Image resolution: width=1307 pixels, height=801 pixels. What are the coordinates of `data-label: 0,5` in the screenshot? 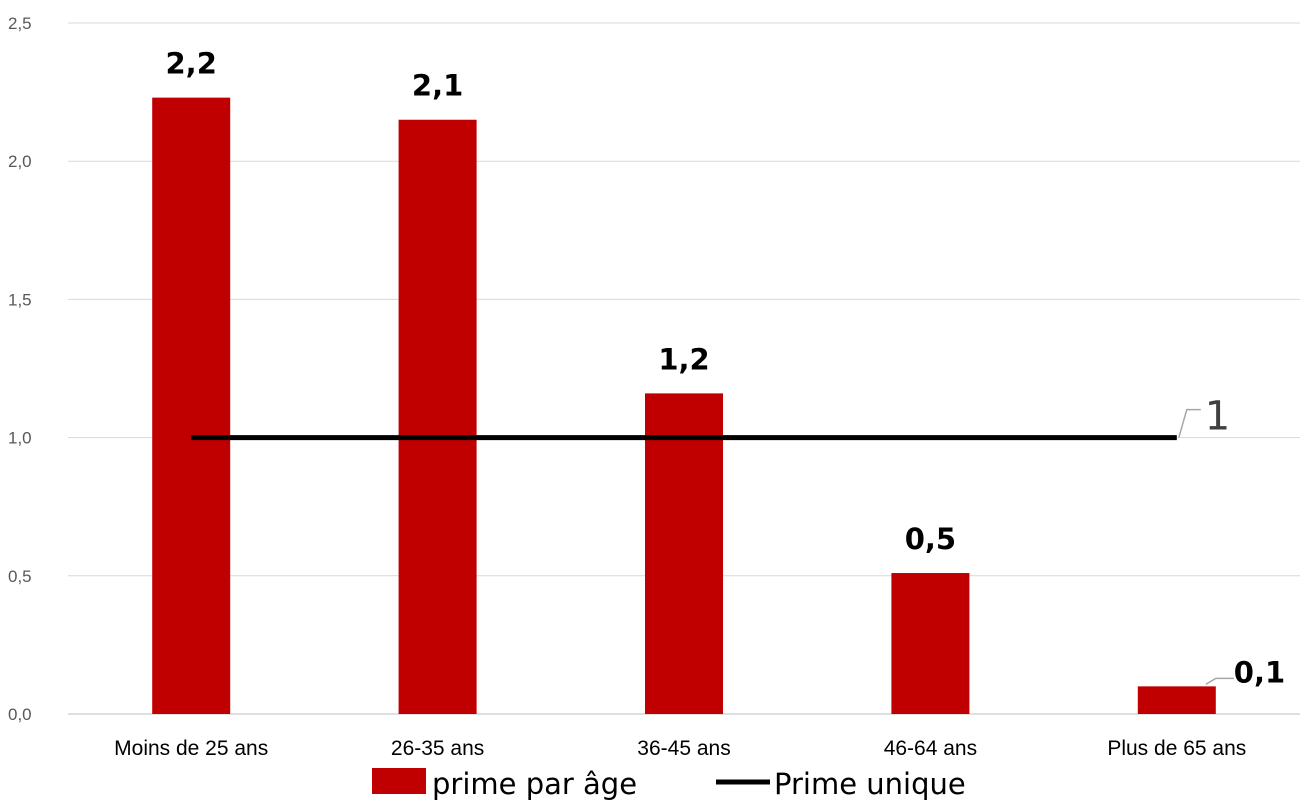 It's located at (930, 539).